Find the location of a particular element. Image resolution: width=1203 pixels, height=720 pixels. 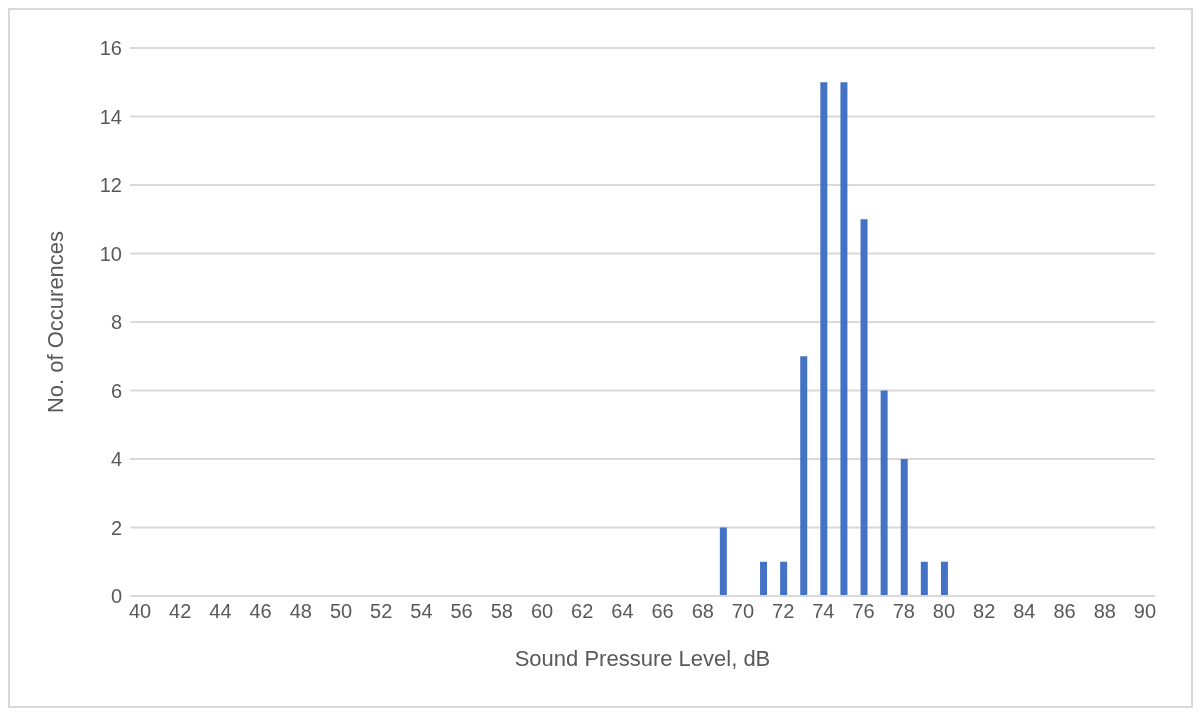

x-tick-label: 54 is located at coordinates (421, 611).